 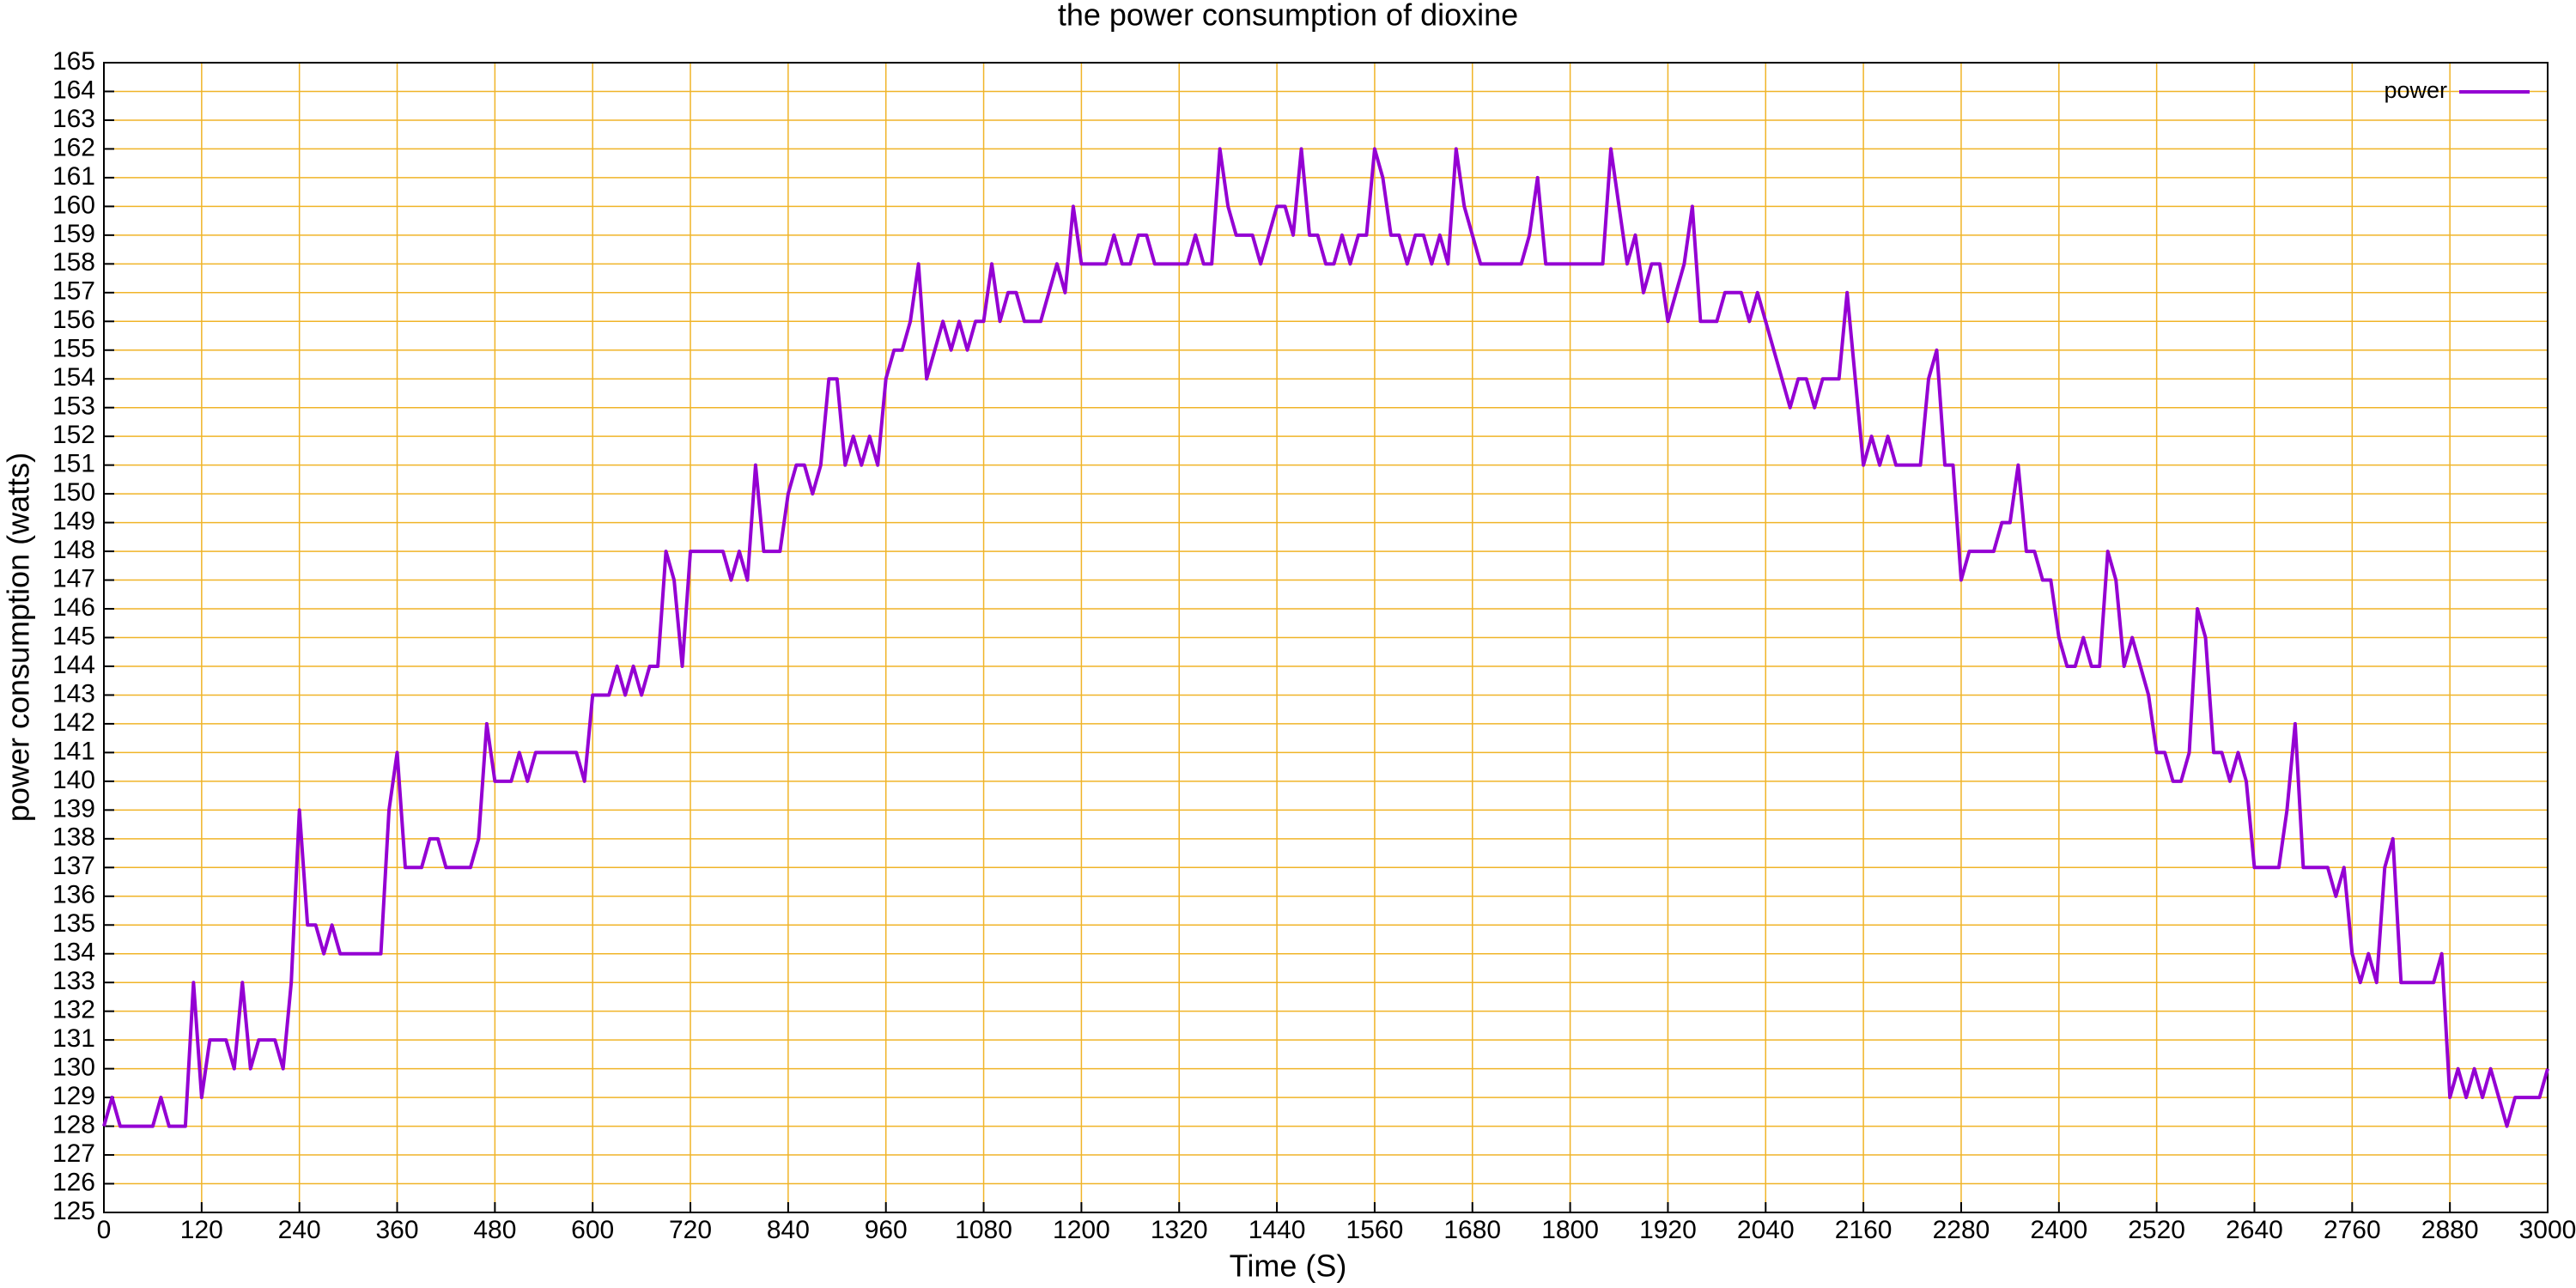 What do you see at coordinates (2450, 1230) in the screenshot?
I see `x-tick-label: 2880` at bounding box center [2450, 1230].